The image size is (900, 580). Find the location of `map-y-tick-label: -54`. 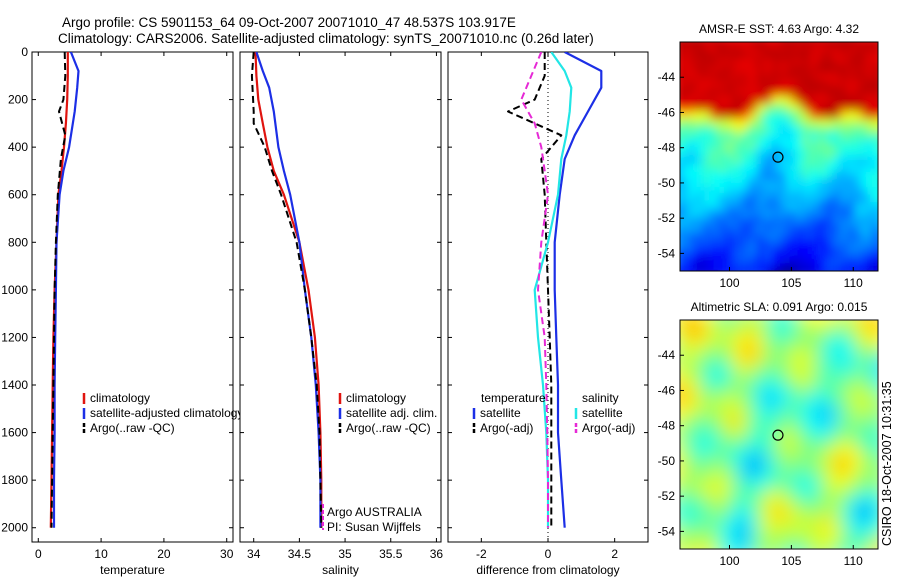

map-y-tick-label: -54 is located at coordinates (667, 253).